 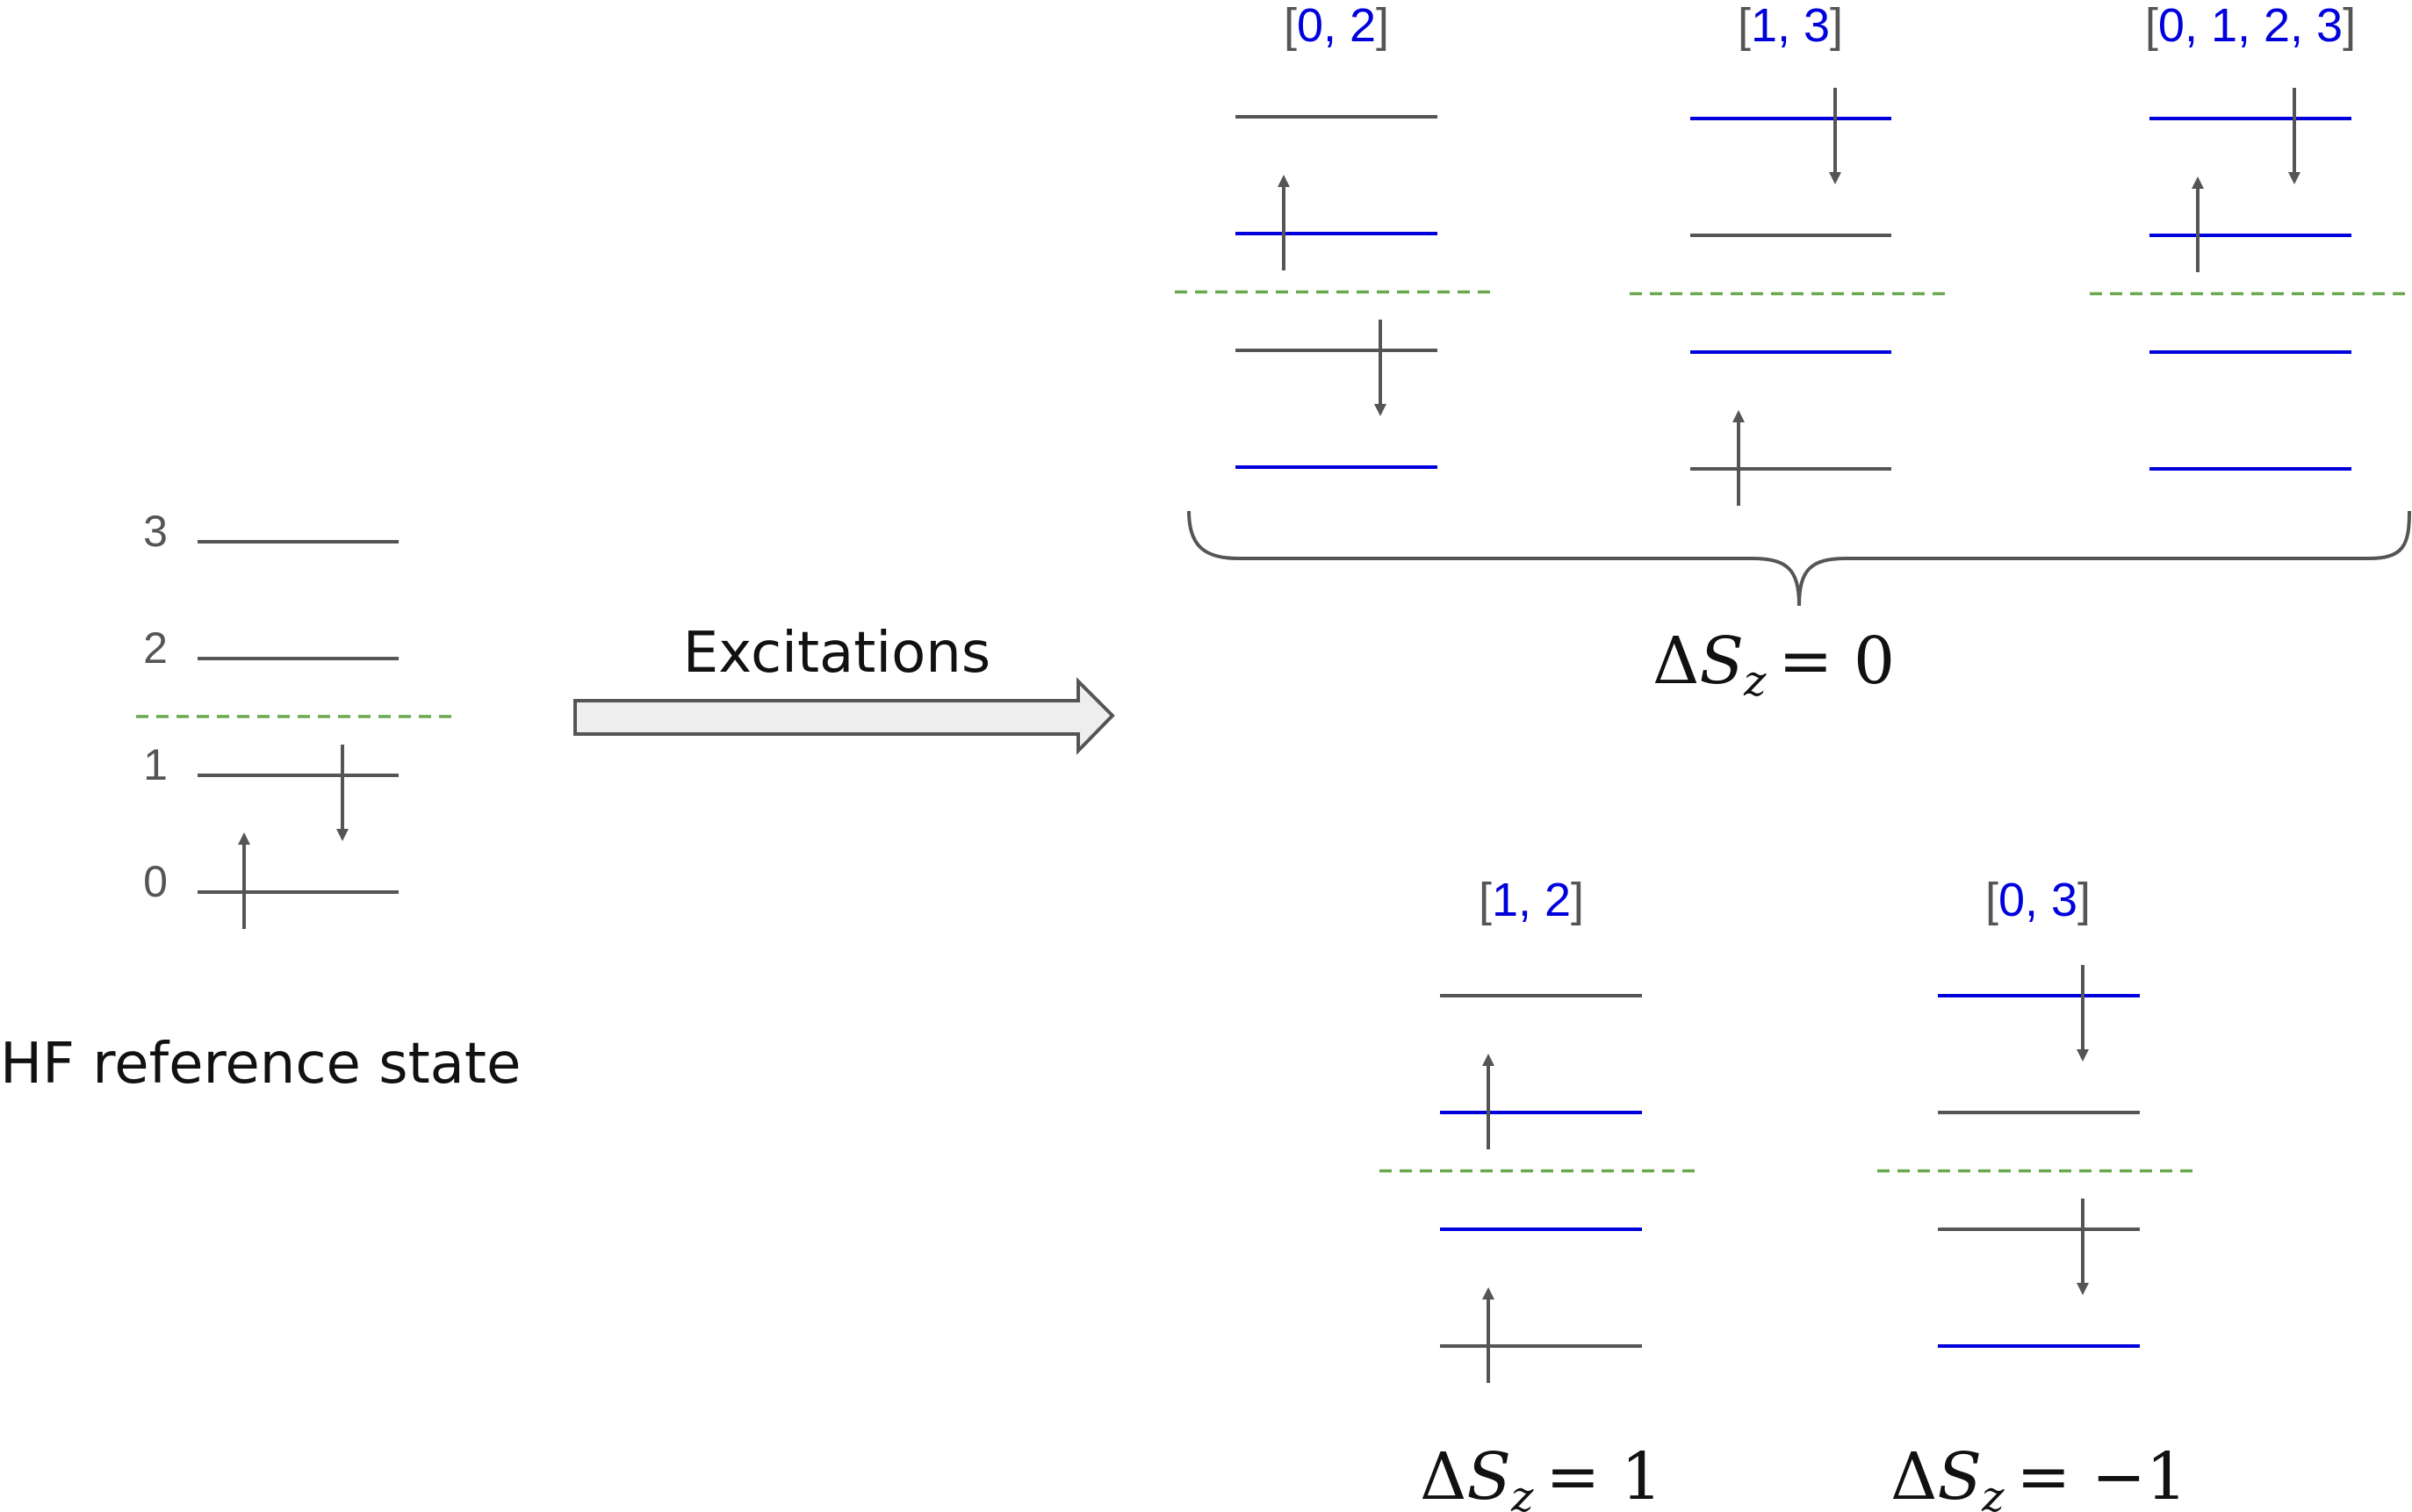 What do you see at coordinates (844, 716) in the screenshot?
I see `block-arrow` at bounding box center [844, 716].